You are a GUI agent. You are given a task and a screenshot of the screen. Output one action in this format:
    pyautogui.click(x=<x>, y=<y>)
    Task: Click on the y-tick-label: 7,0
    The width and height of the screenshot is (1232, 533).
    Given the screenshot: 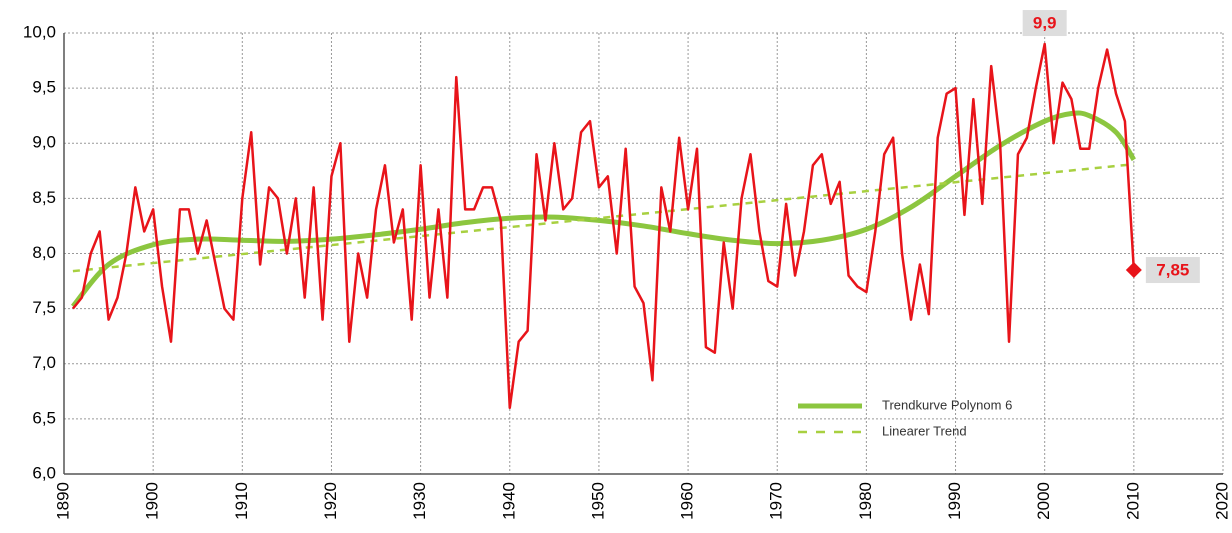 What is the action you would take?
    pyautogui.click(x=44, y=362)
    